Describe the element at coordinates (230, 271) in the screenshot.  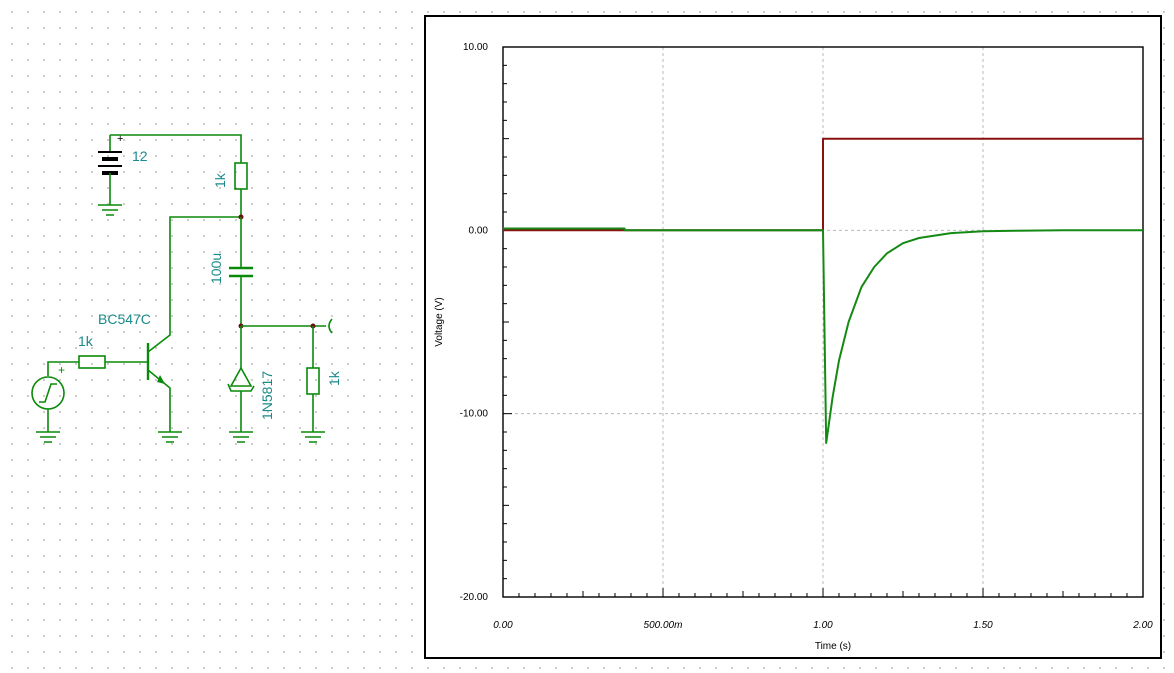
I see `capacitor-100u: 100u` at that location.